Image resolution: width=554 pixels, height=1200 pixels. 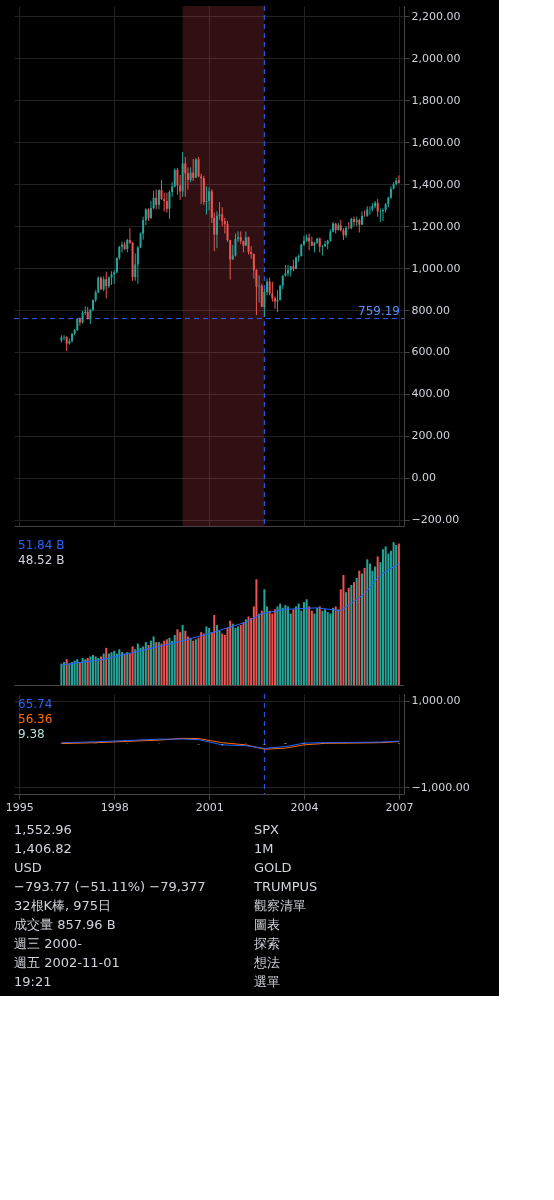 I want to click on y-tick-label: 400.00, so click(x=430, y=394).